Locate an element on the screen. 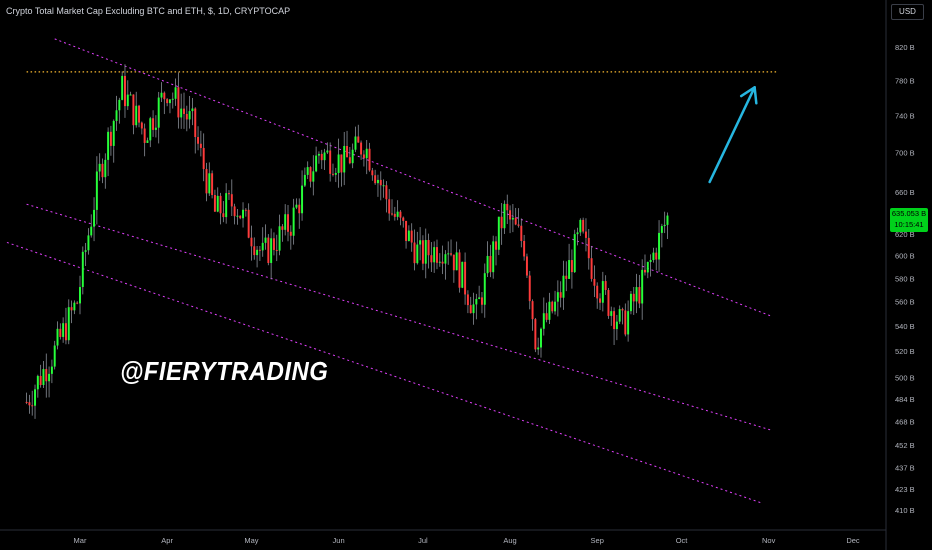  x-tick-label: Aug is located at coordinates (509, 540).